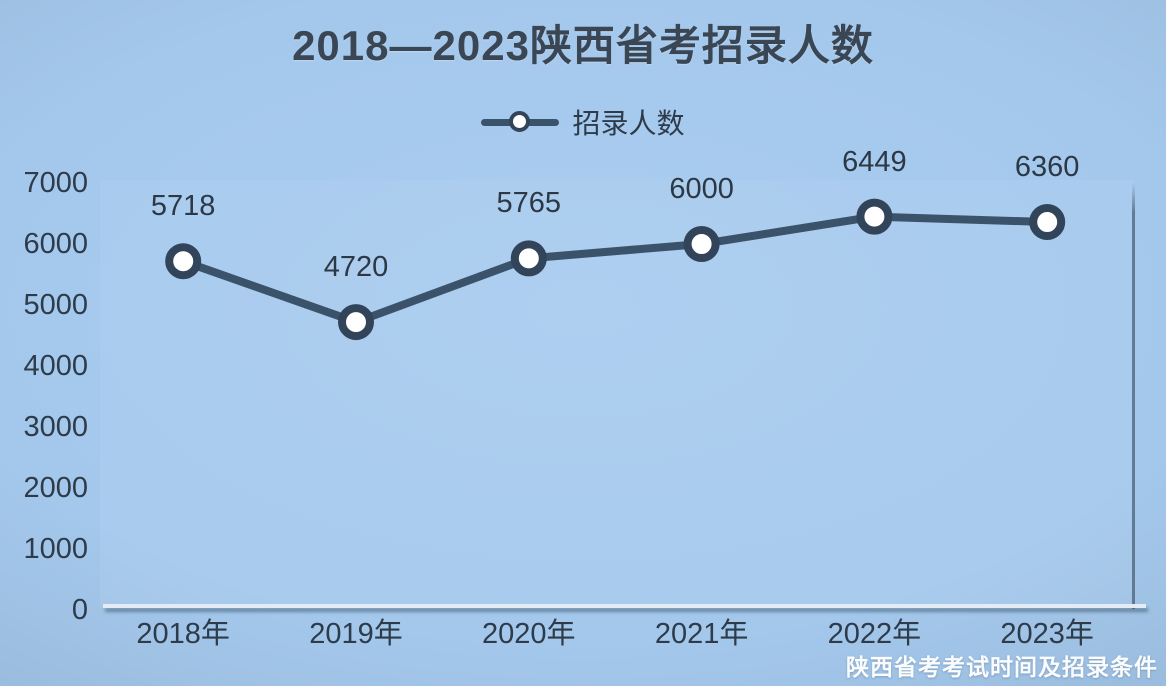  Describe the element at coordinates (55, 549) in the screenshot. I see `y-axis-tick-label: 1000` at that location.